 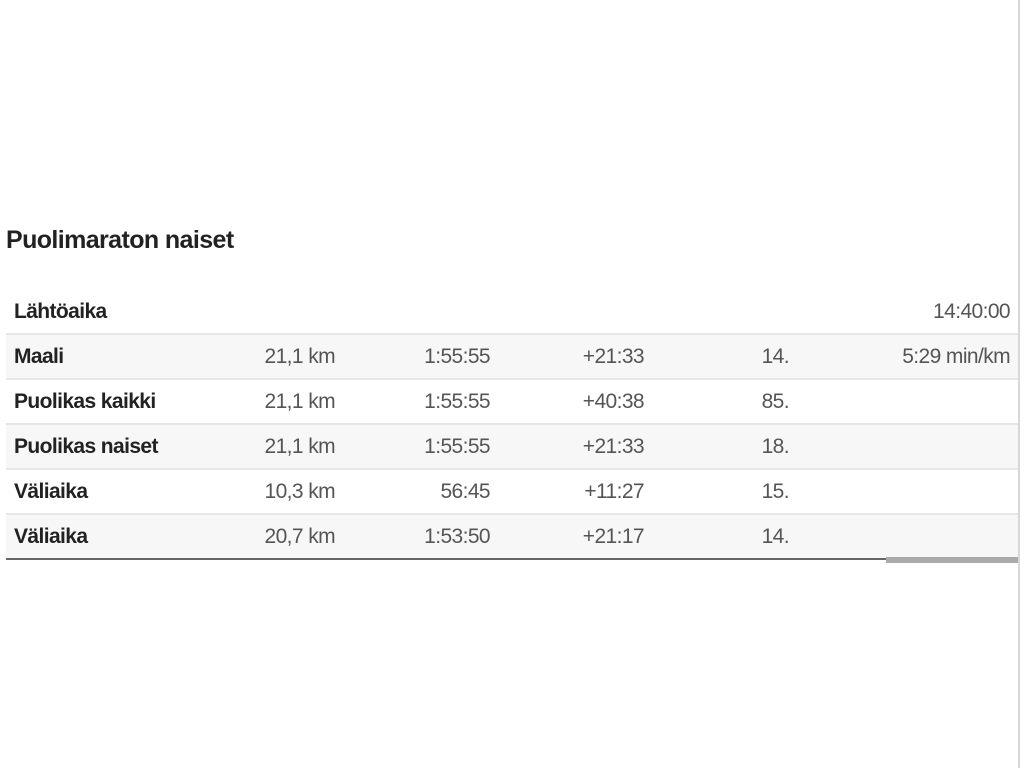 What do you see at coordinates (972, 311) in the screenshot?
I see `start-time: 14:40:00` at bounding box center [972, 311].